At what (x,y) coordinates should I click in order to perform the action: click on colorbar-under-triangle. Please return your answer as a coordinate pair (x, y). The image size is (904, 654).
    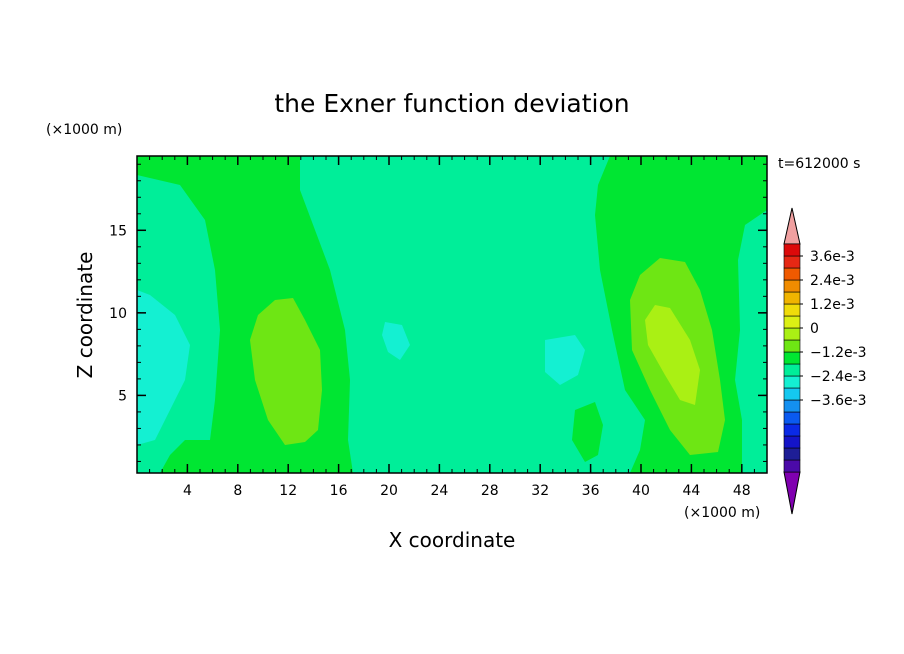
    Looking at the image, I should click on (792, 493).